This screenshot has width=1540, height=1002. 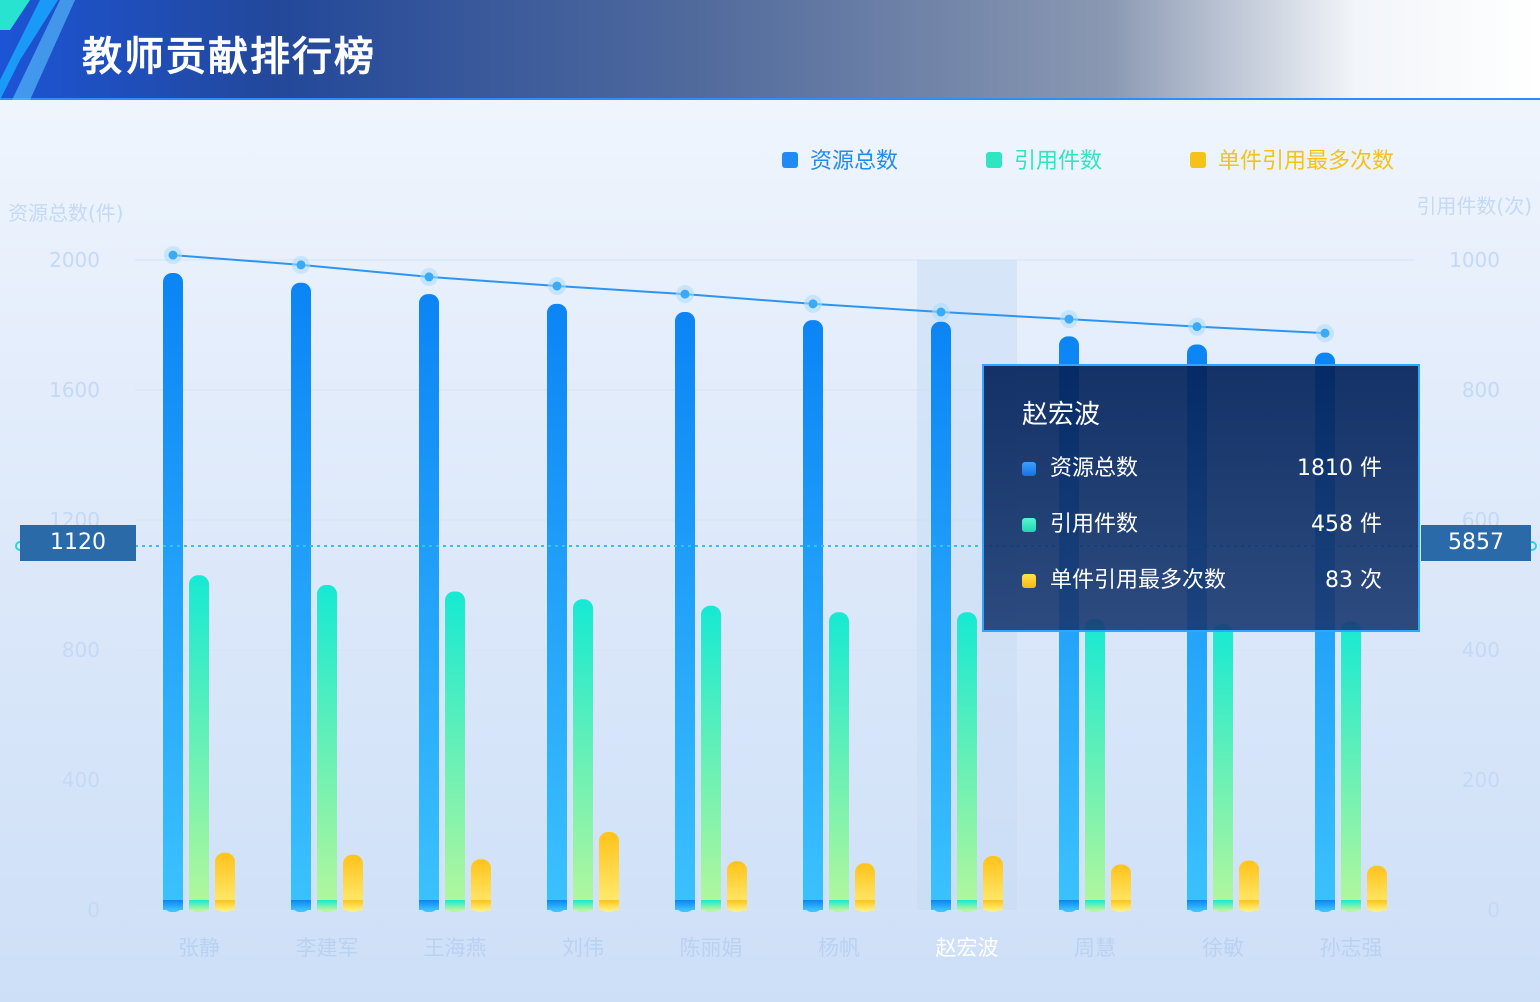 What do you see at coordinates (81, 780) in the screenshot?
I see `left-tick-label: 400` at bounding box center [81, 780].